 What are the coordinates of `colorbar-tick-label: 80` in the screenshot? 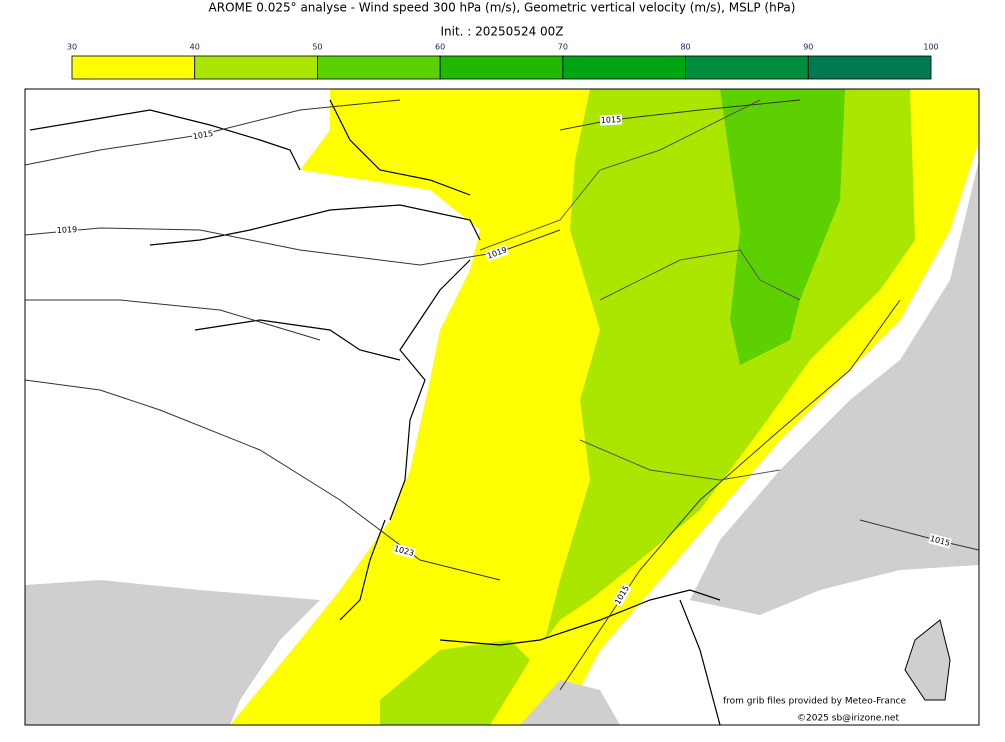 It's located at (685, 47).